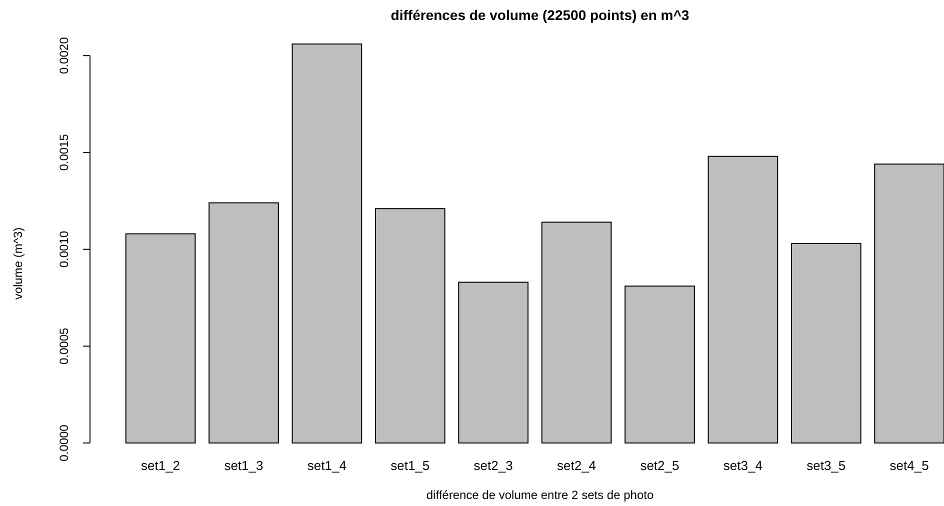 The width and height of the screenshot is (944, 506). Describe the element at coordinates (540, 495) in the screenshot. I see `x-axis-title: différence de volume entre 2 sets de photo` at that location.